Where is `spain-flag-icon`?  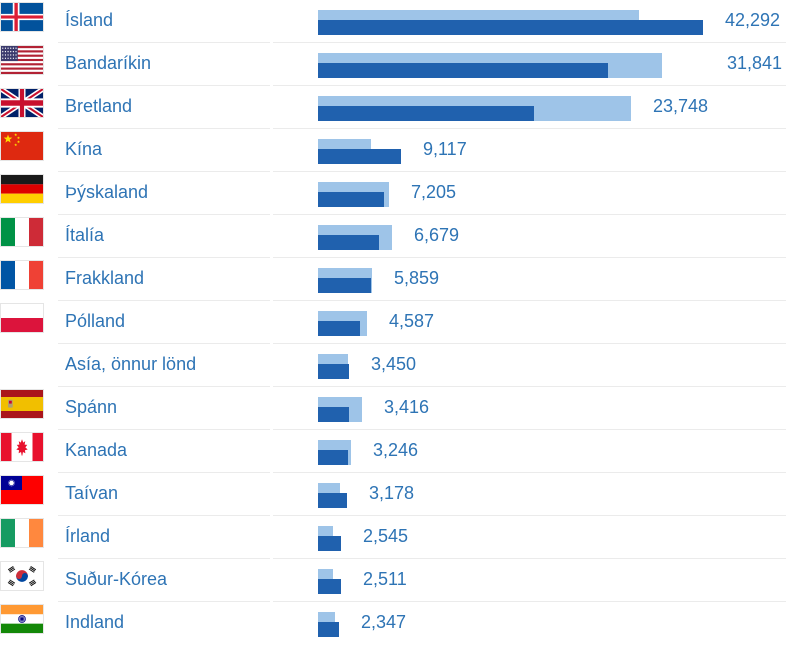
spain-flag-icon is located at coordinates (22, 404).